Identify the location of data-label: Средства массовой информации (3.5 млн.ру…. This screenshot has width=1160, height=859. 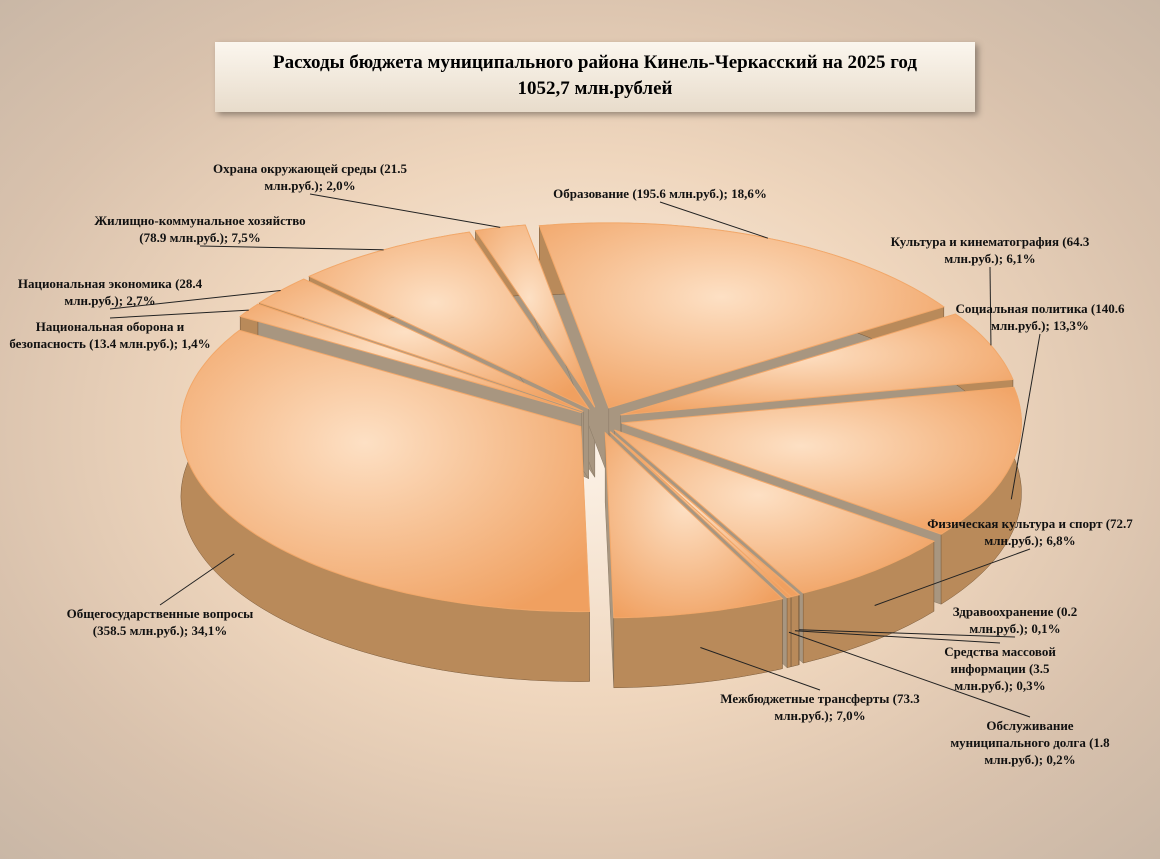
(1000, 668).